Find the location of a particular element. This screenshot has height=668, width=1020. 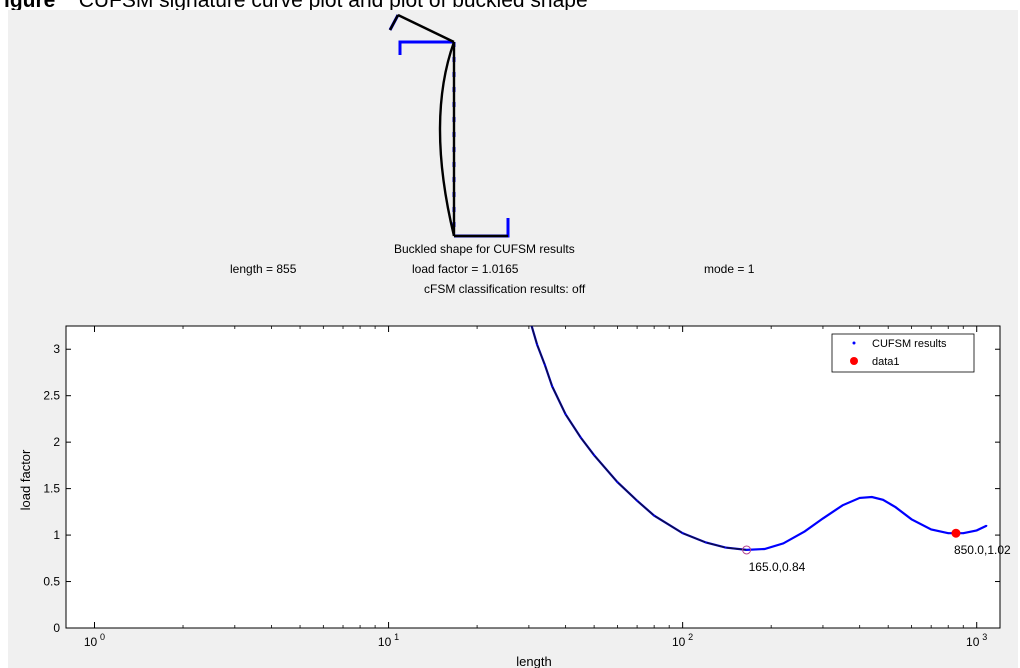

buckled-shape-drawing is located at coordinates (449, 125).